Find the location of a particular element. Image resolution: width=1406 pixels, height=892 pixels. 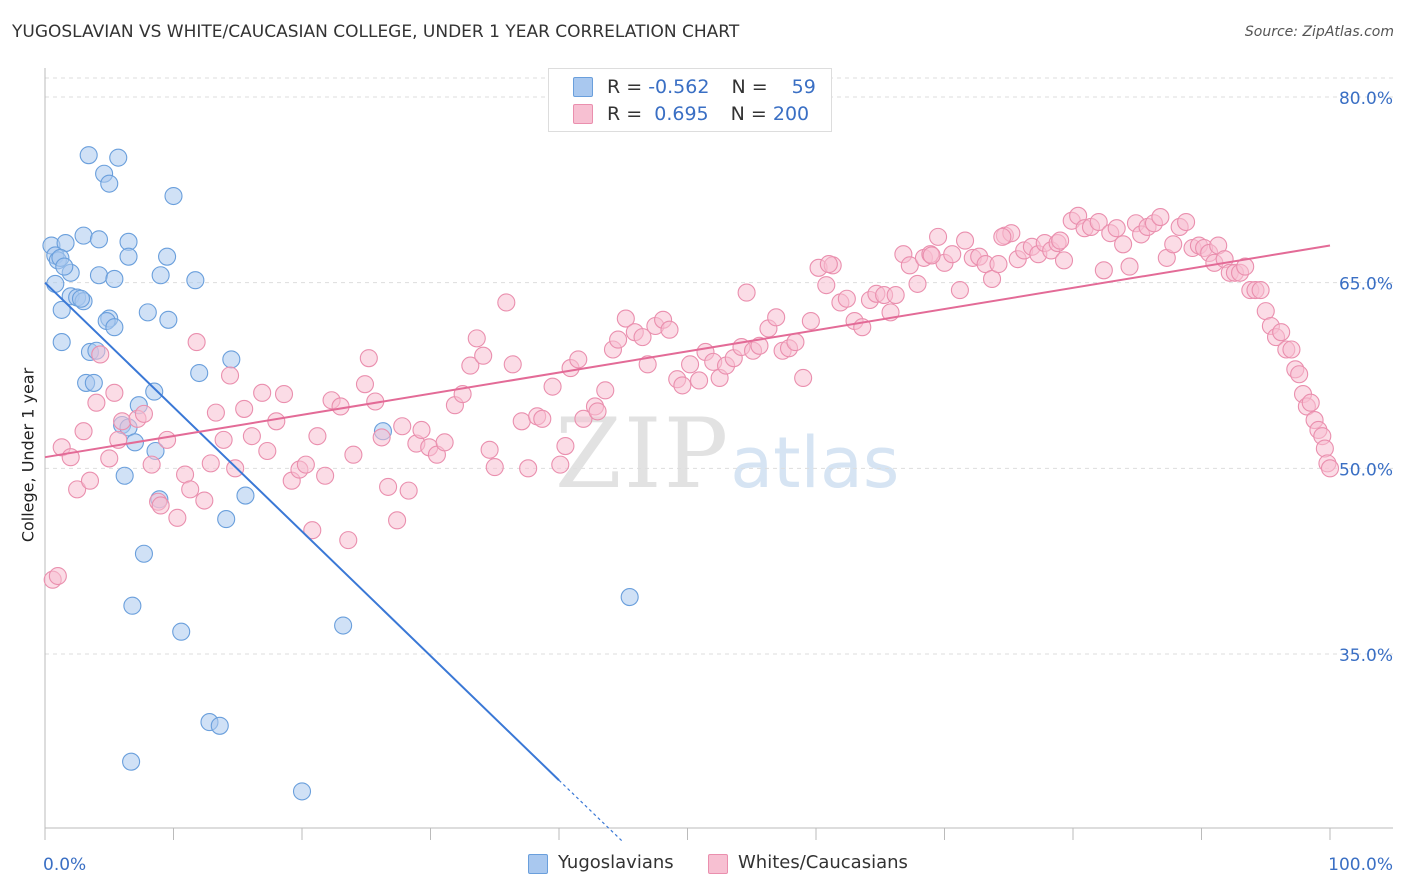

watermark: ZIPatlas is located at coordinates (727, 454).